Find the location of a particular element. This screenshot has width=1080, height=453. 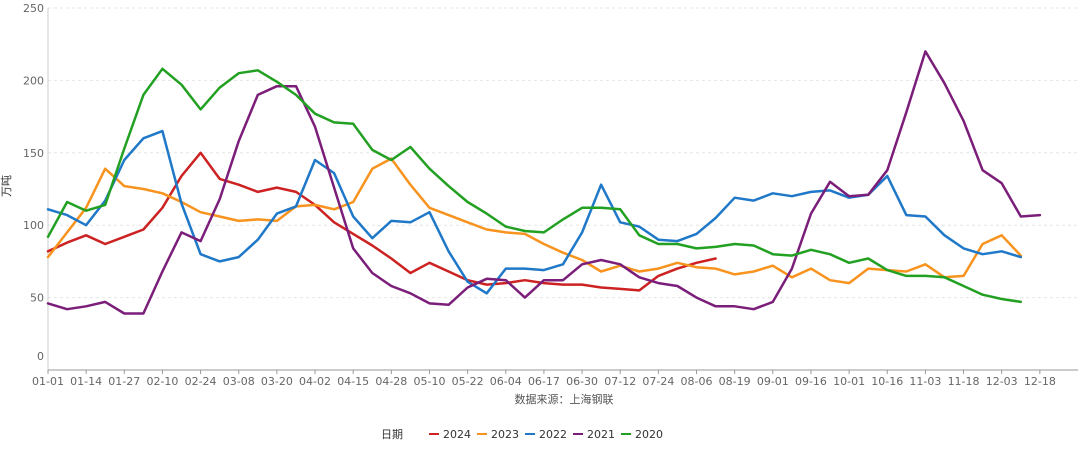

x-tick-label: 07-24 is located at coordinates (658, 381).